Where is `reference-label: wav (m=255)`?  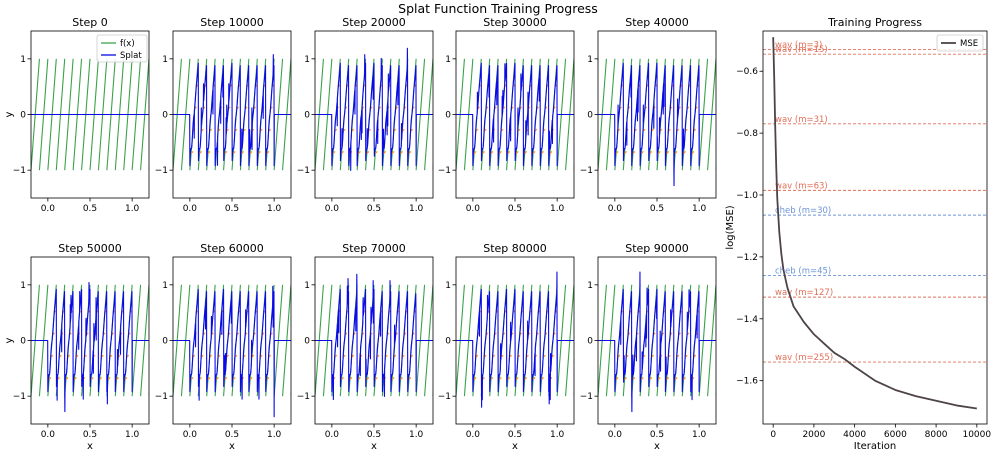
reference-label: wav (m=255) is located at coordinates (804, 358).